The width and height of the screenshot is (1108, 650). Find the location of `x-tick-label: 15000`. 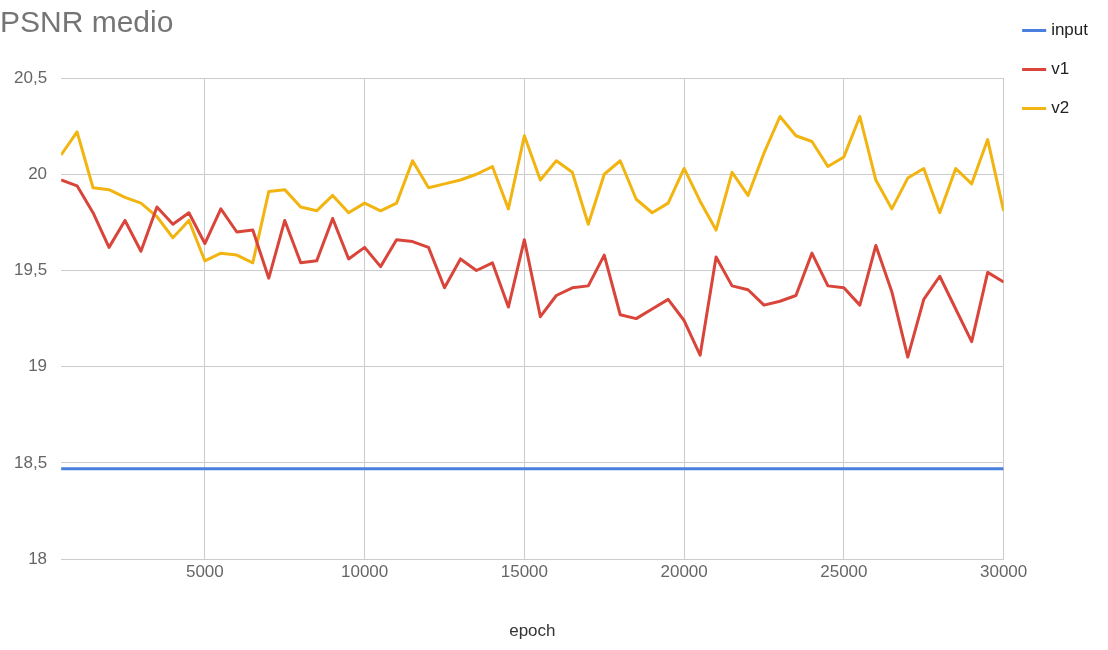

x-tick-label: 15000 is located at coordinates (524, 572).